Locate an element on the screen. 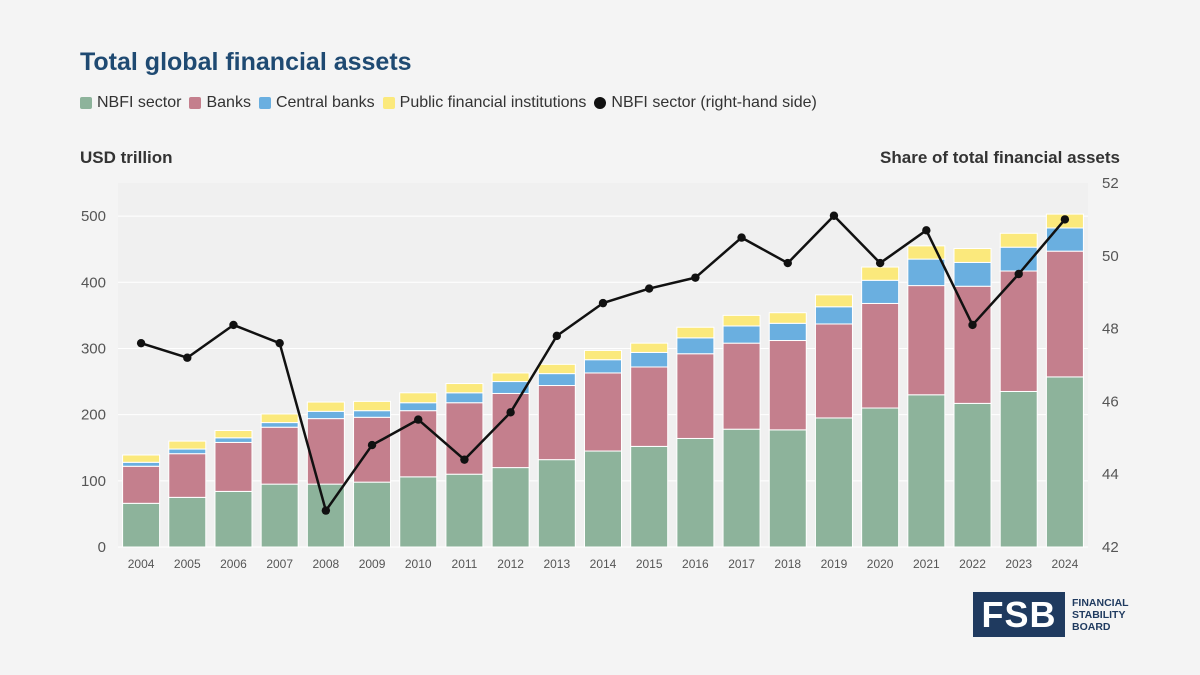 Image resolution: width=1200 pixels, height=675 pixels. legend-item-nbfi: NBFI sector is located at coordinates (130, 103).